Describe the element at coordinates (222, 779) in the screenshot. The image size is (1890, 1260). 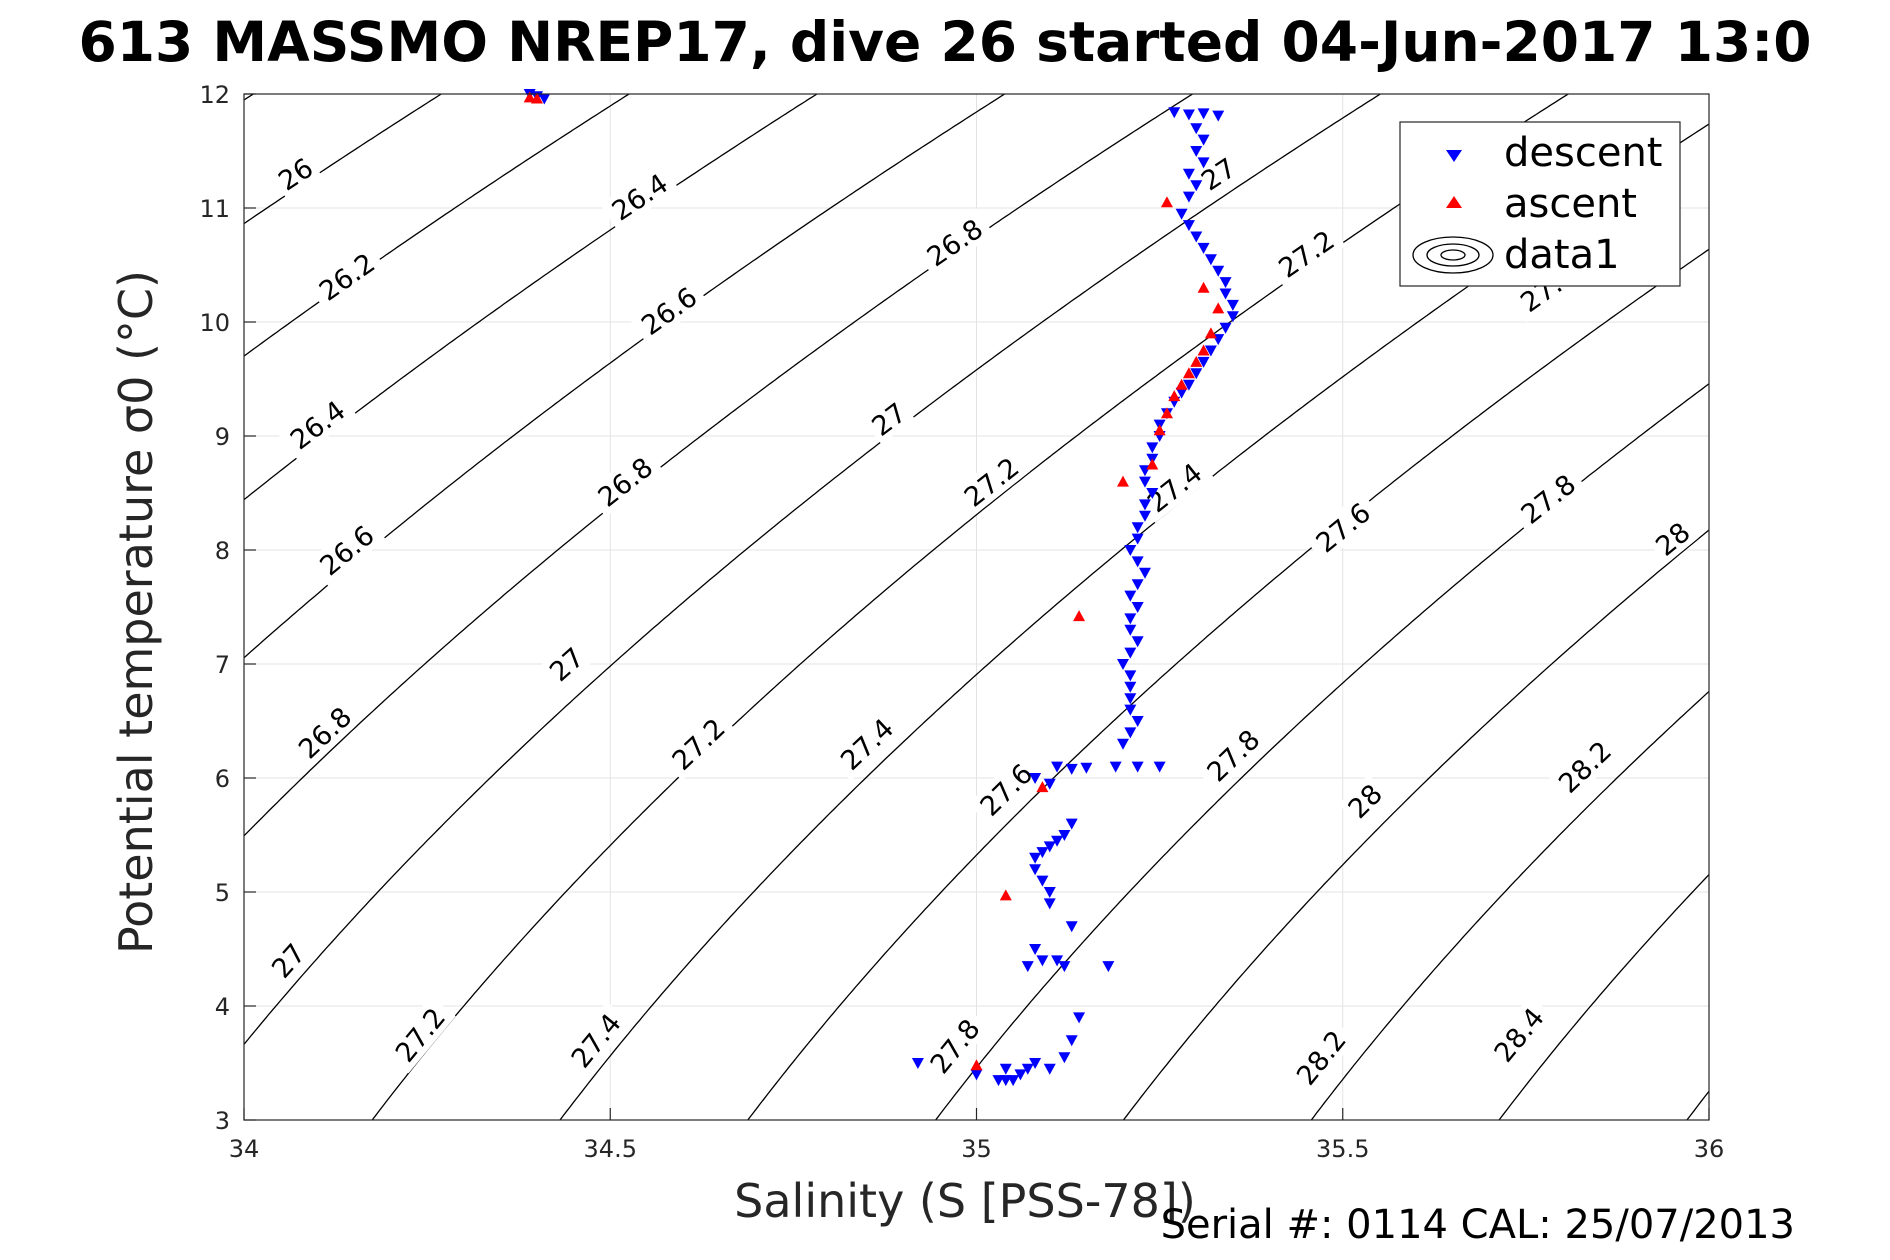
I see `y-tick-label: 6` at that location.